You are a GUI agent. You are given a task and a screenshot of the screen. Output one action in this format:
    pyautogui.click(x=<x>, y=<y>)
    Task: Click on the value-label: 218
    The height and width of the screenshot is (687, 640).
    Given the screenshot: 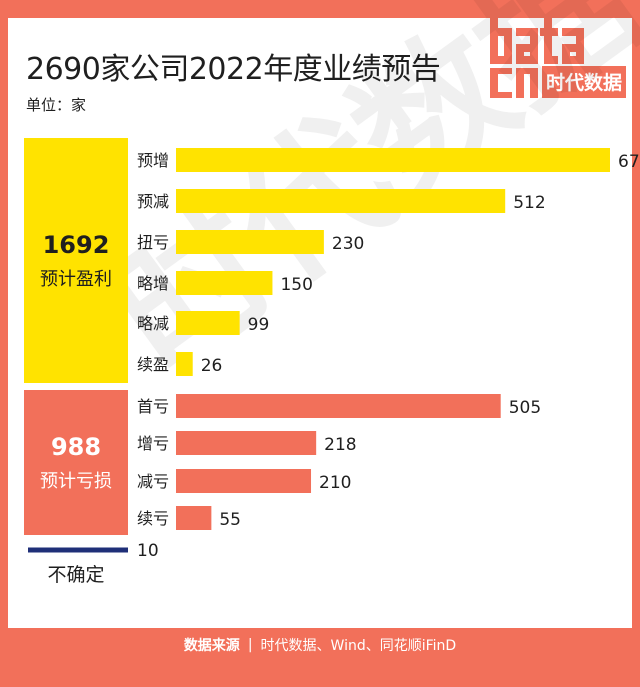 What is the action you would take?
    pyautogui.click(x=340, y=445)
    